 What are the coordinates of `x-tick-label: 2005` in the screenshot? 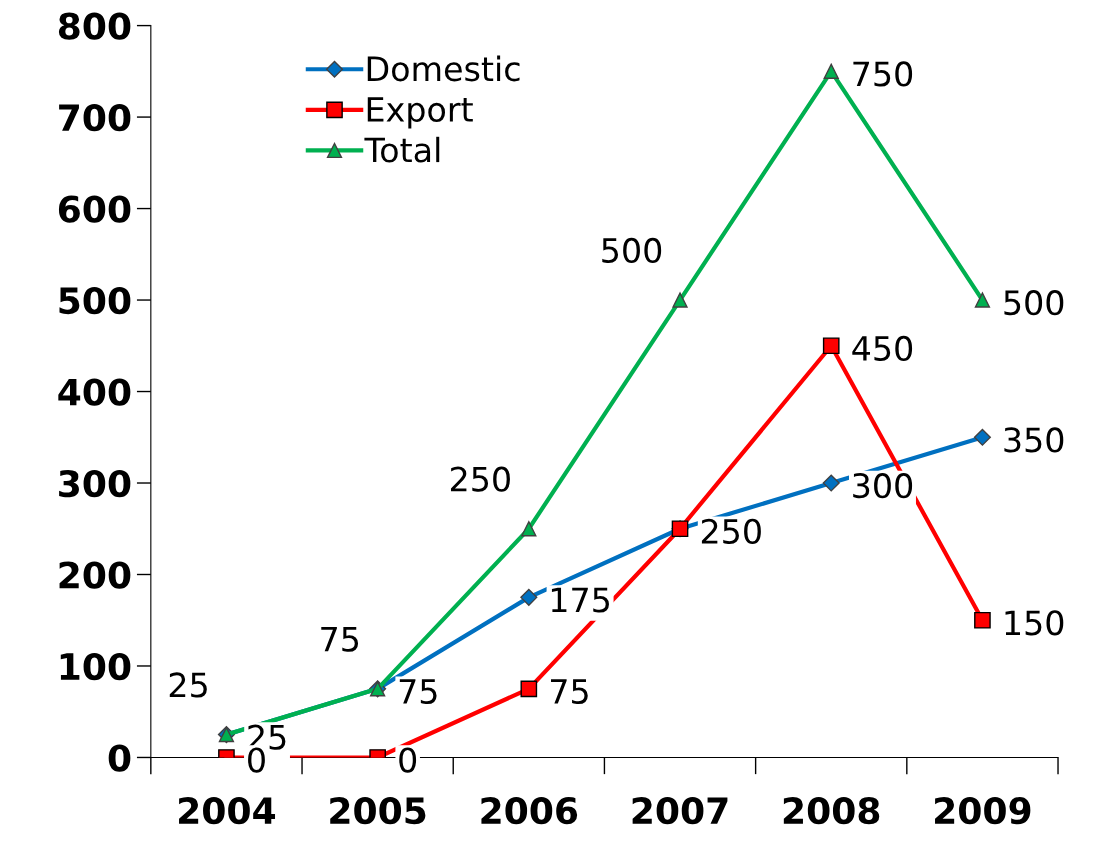 It's located at (378, 810).